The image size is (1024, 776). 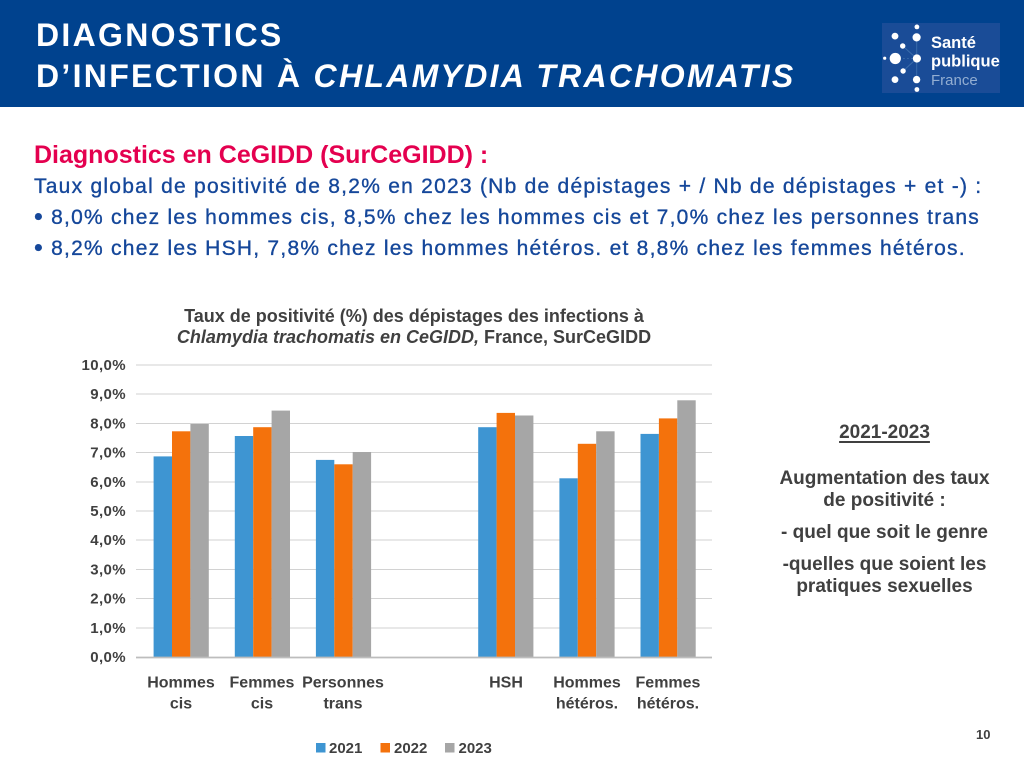 I want to click on svg-text: 3,0%, so click(x=108, y=569).